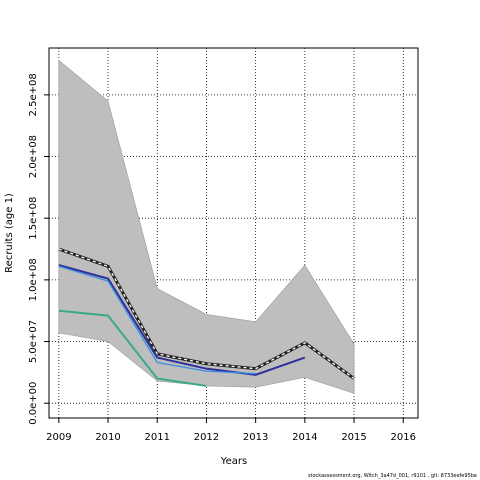 The height and width of the screenshot is (480, 480). Describe the element at coordinates (58, 437) in the screenshot. I see `x-tick-label-2009: 2009` at that location.